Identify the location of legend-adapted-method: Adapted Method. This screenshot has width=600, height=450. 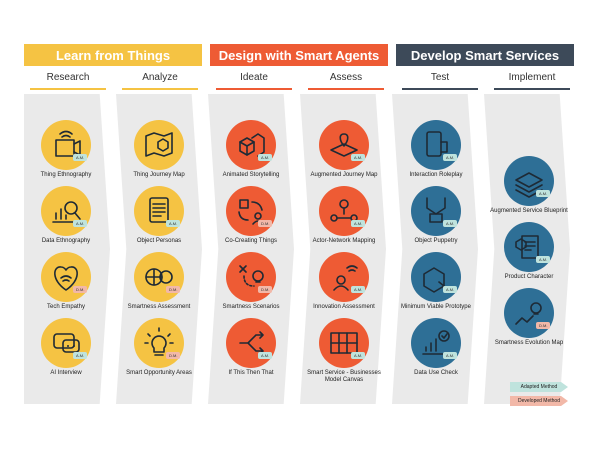
(539, 387).